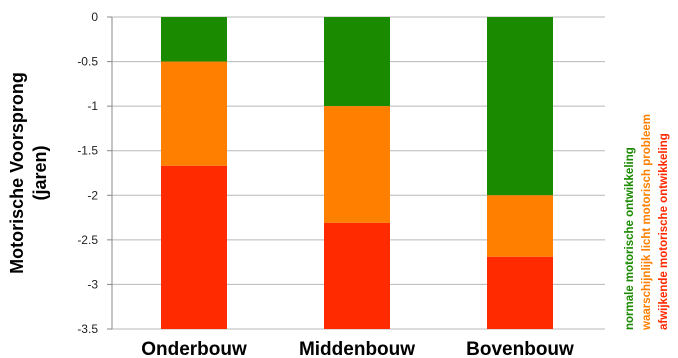 Image resolution: width=678 pixels, height=358 pixels. What do you see at coordinates (17, 173) in the screenshot?
I see `y-axis-title-line: Motorische Voorsprong` at bounding box center [17, 173].